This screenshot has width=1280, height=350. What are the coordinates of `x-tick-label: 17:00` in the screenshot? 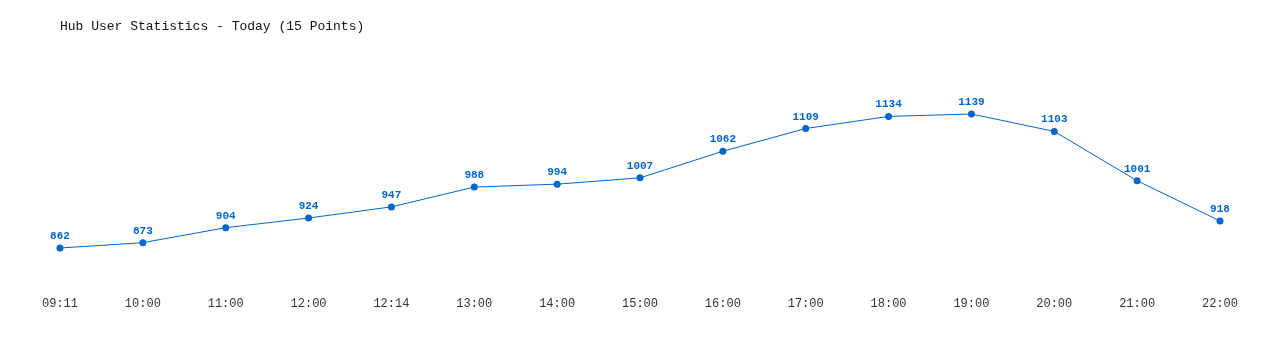 It's located at (805, 304).